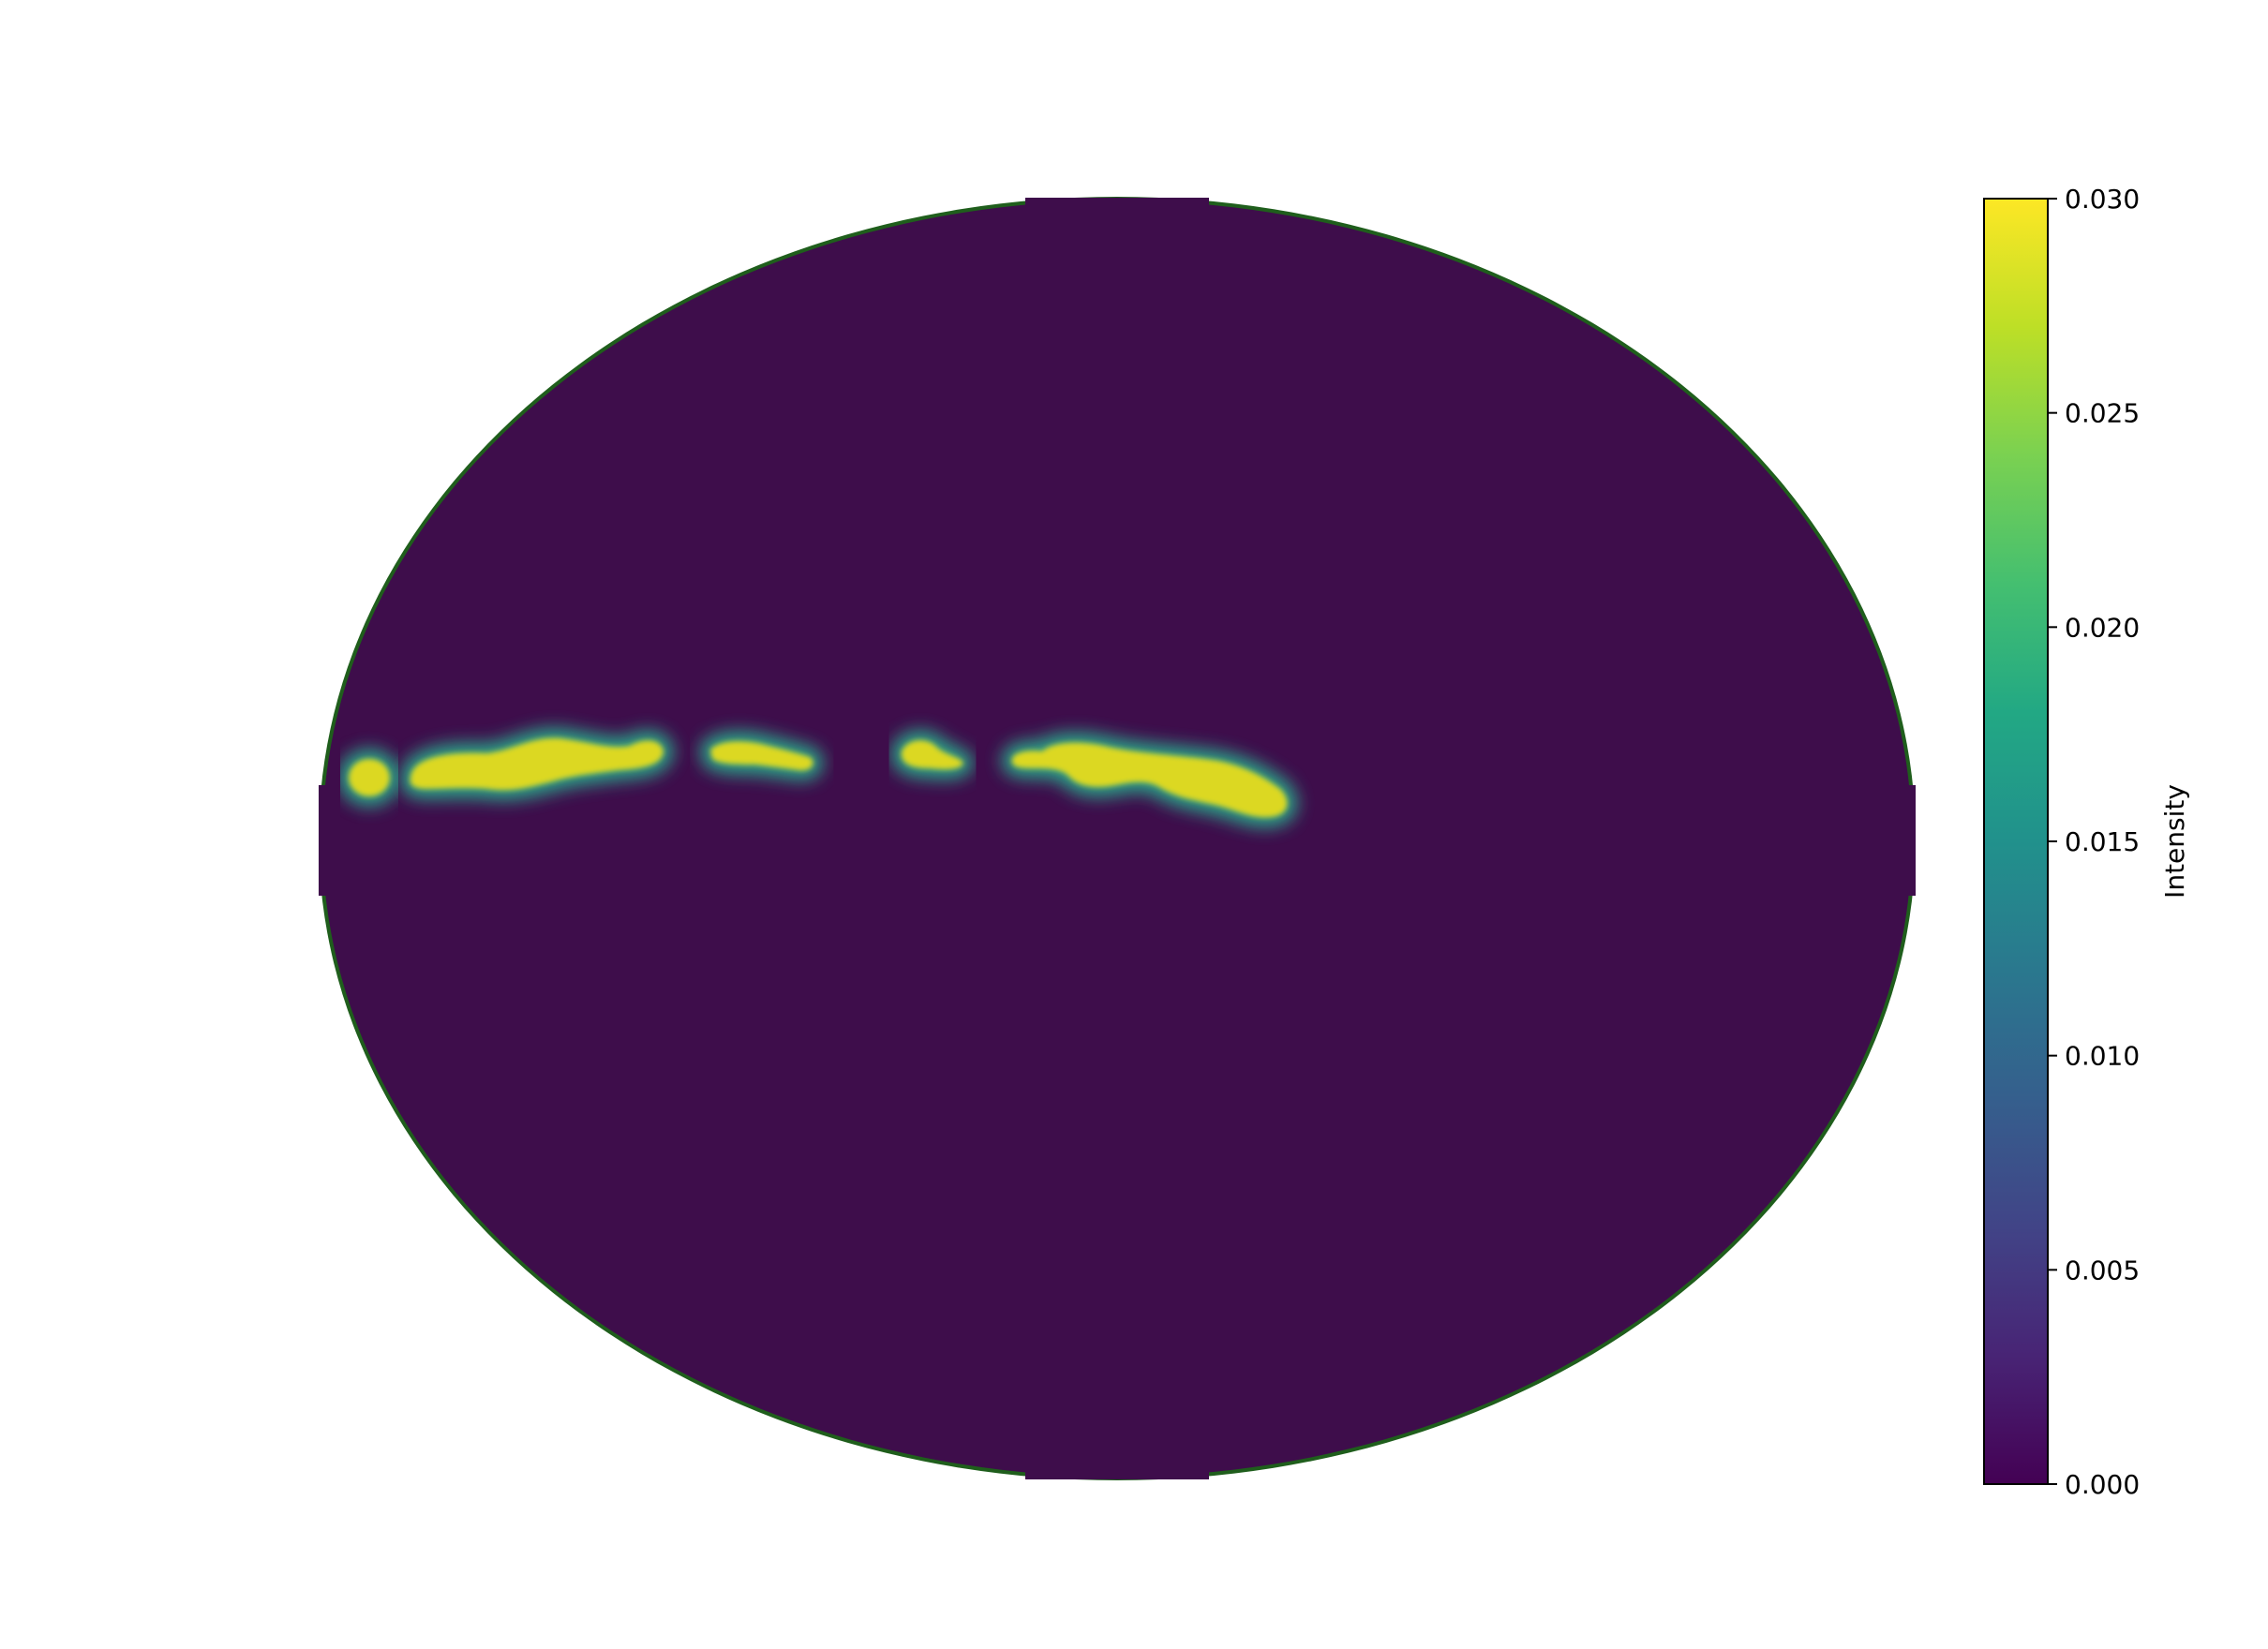 This screenshot has height=1649, width=2268. I want to click on colorbar-tick-label: 0.015, so click(2102, 841).